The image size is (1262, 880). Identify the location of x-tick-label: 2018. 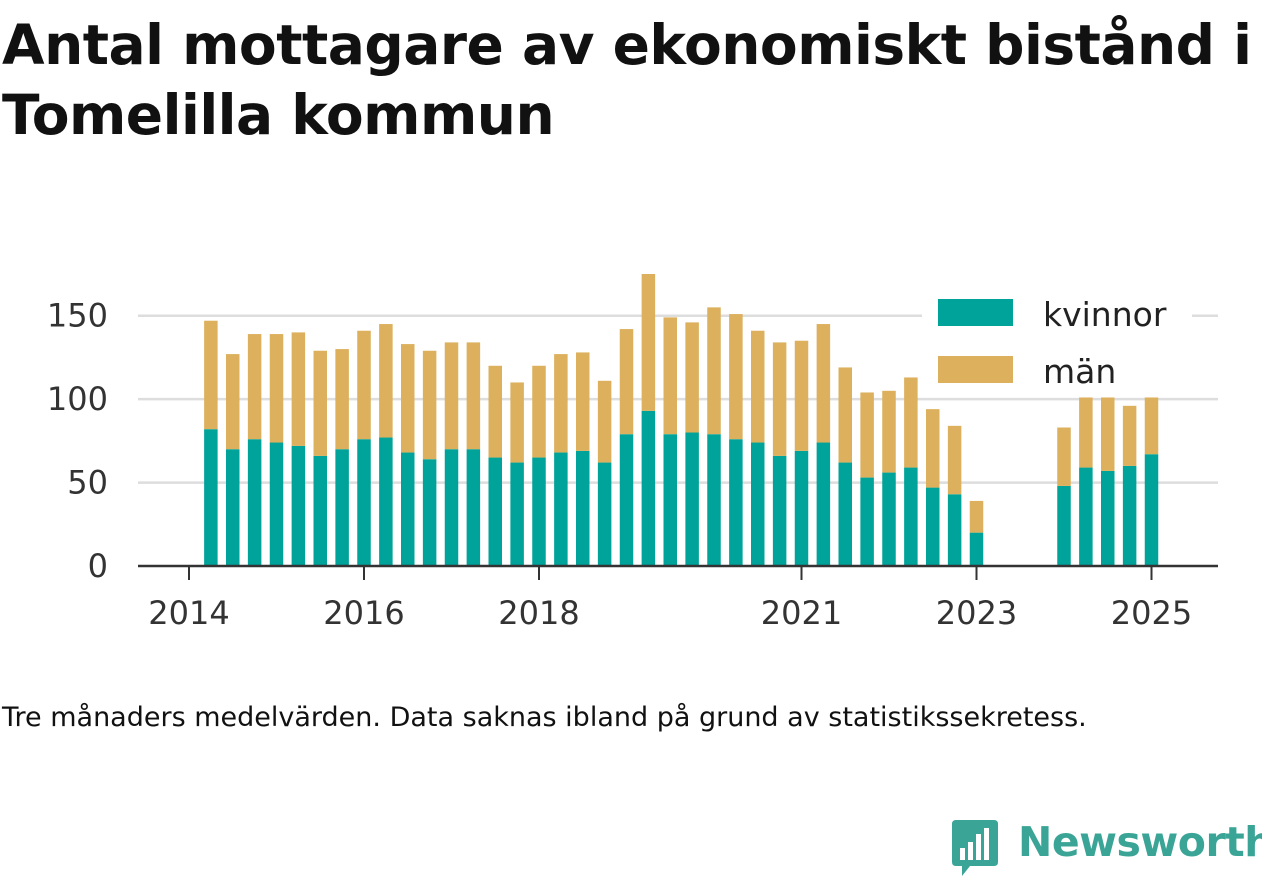
(538, 613).